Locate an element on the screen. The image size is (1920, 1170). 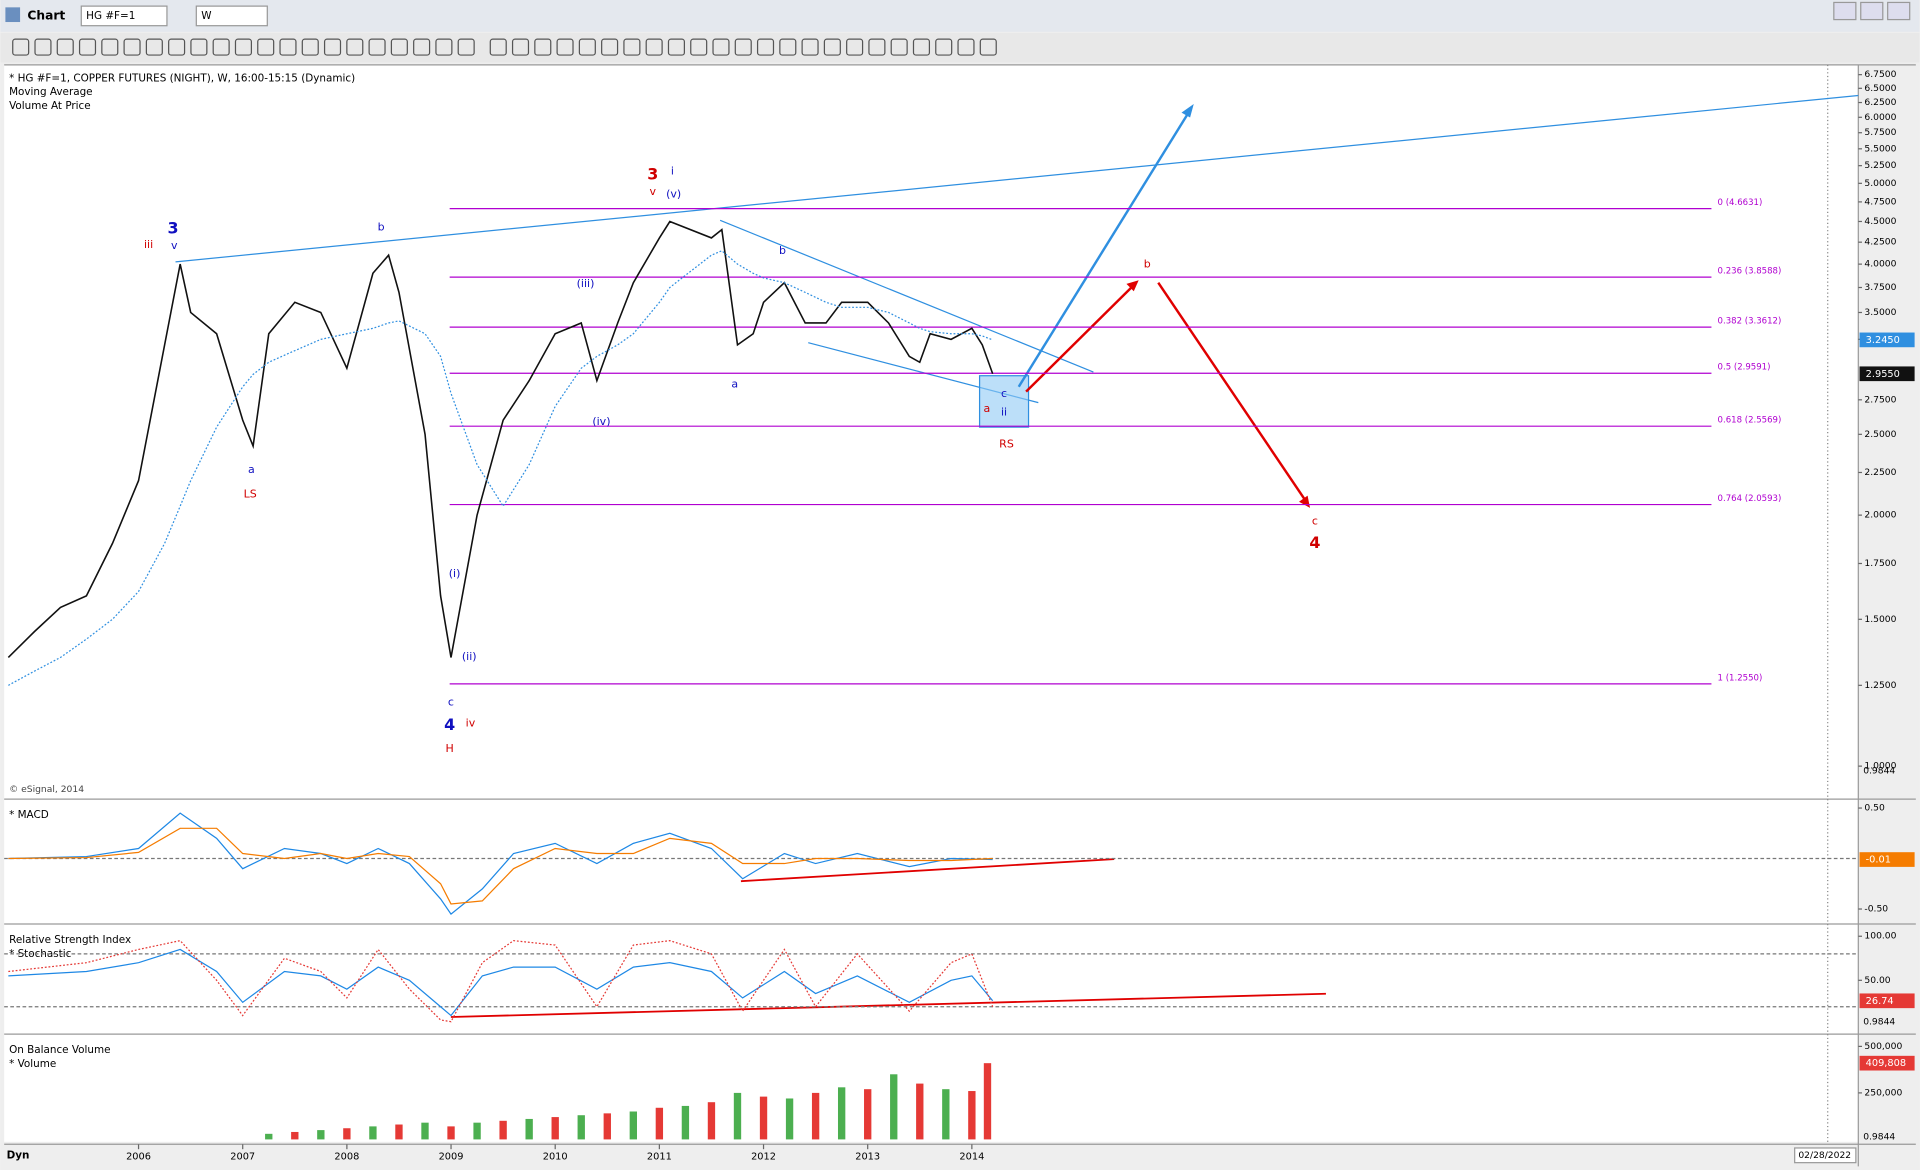
x-tick-label: 2008 is located at coordinates (346, 1157).